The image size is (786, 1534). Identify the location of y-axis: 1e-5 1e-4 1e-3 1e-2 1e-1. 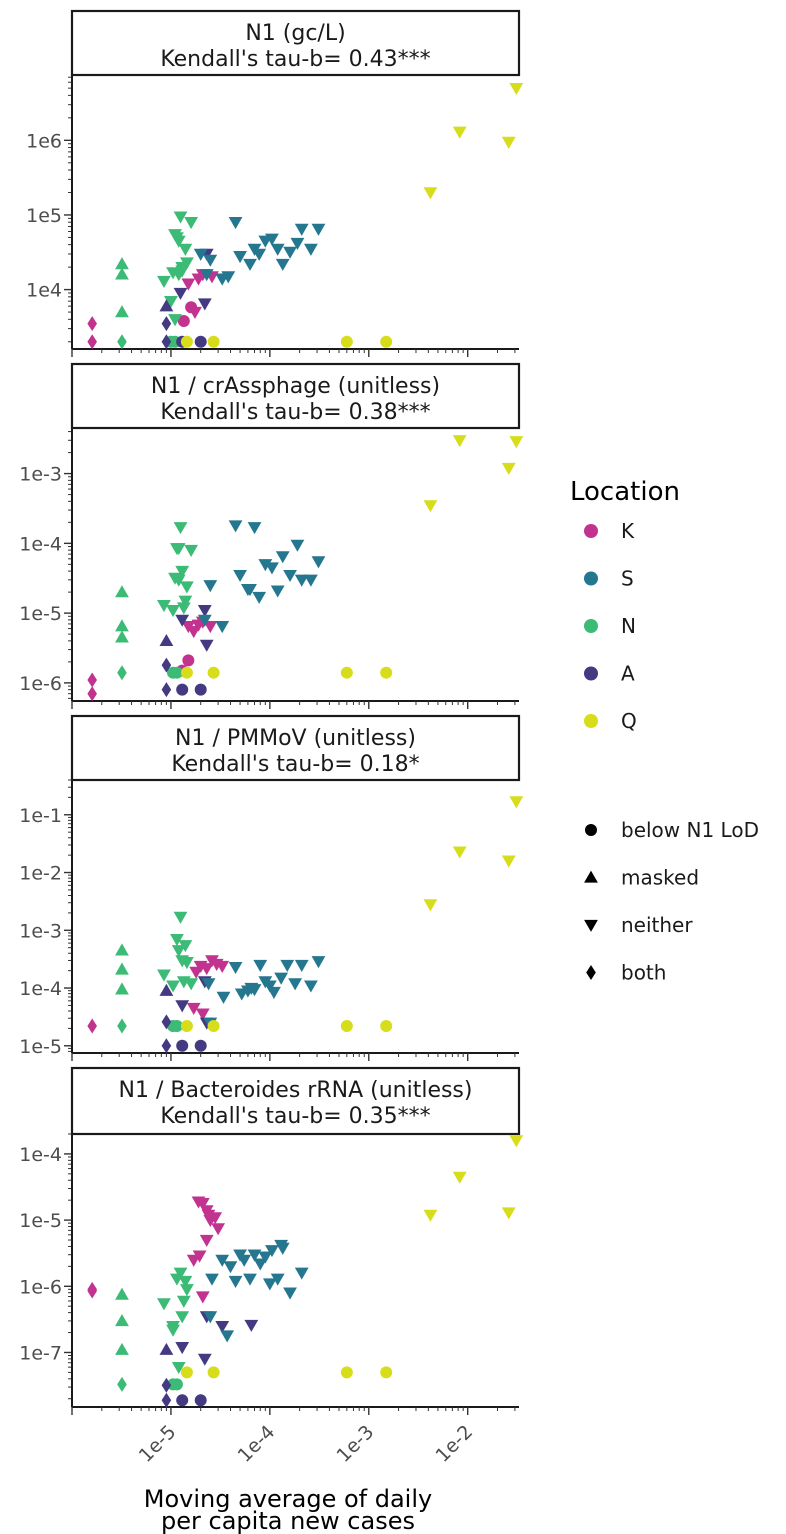
(45, 918).